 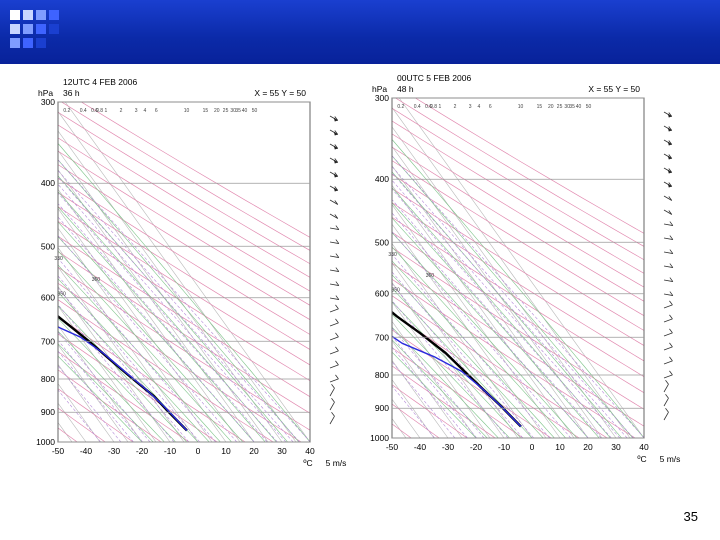 What do you see at coordinates (145, 111) in the screenshot?
I see `mixing-ratio-label: 4` at bounding box center [145, 111].